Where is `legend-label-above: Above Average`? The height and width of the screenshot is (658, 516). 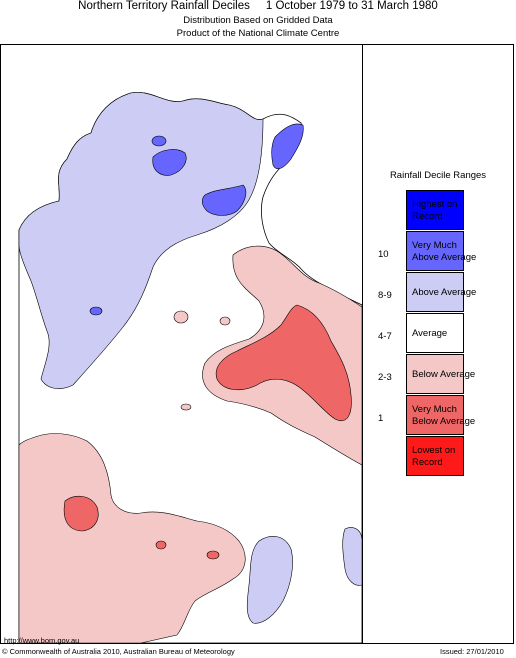 legend-label-above: Above Average is located at coordinates (444, 292).